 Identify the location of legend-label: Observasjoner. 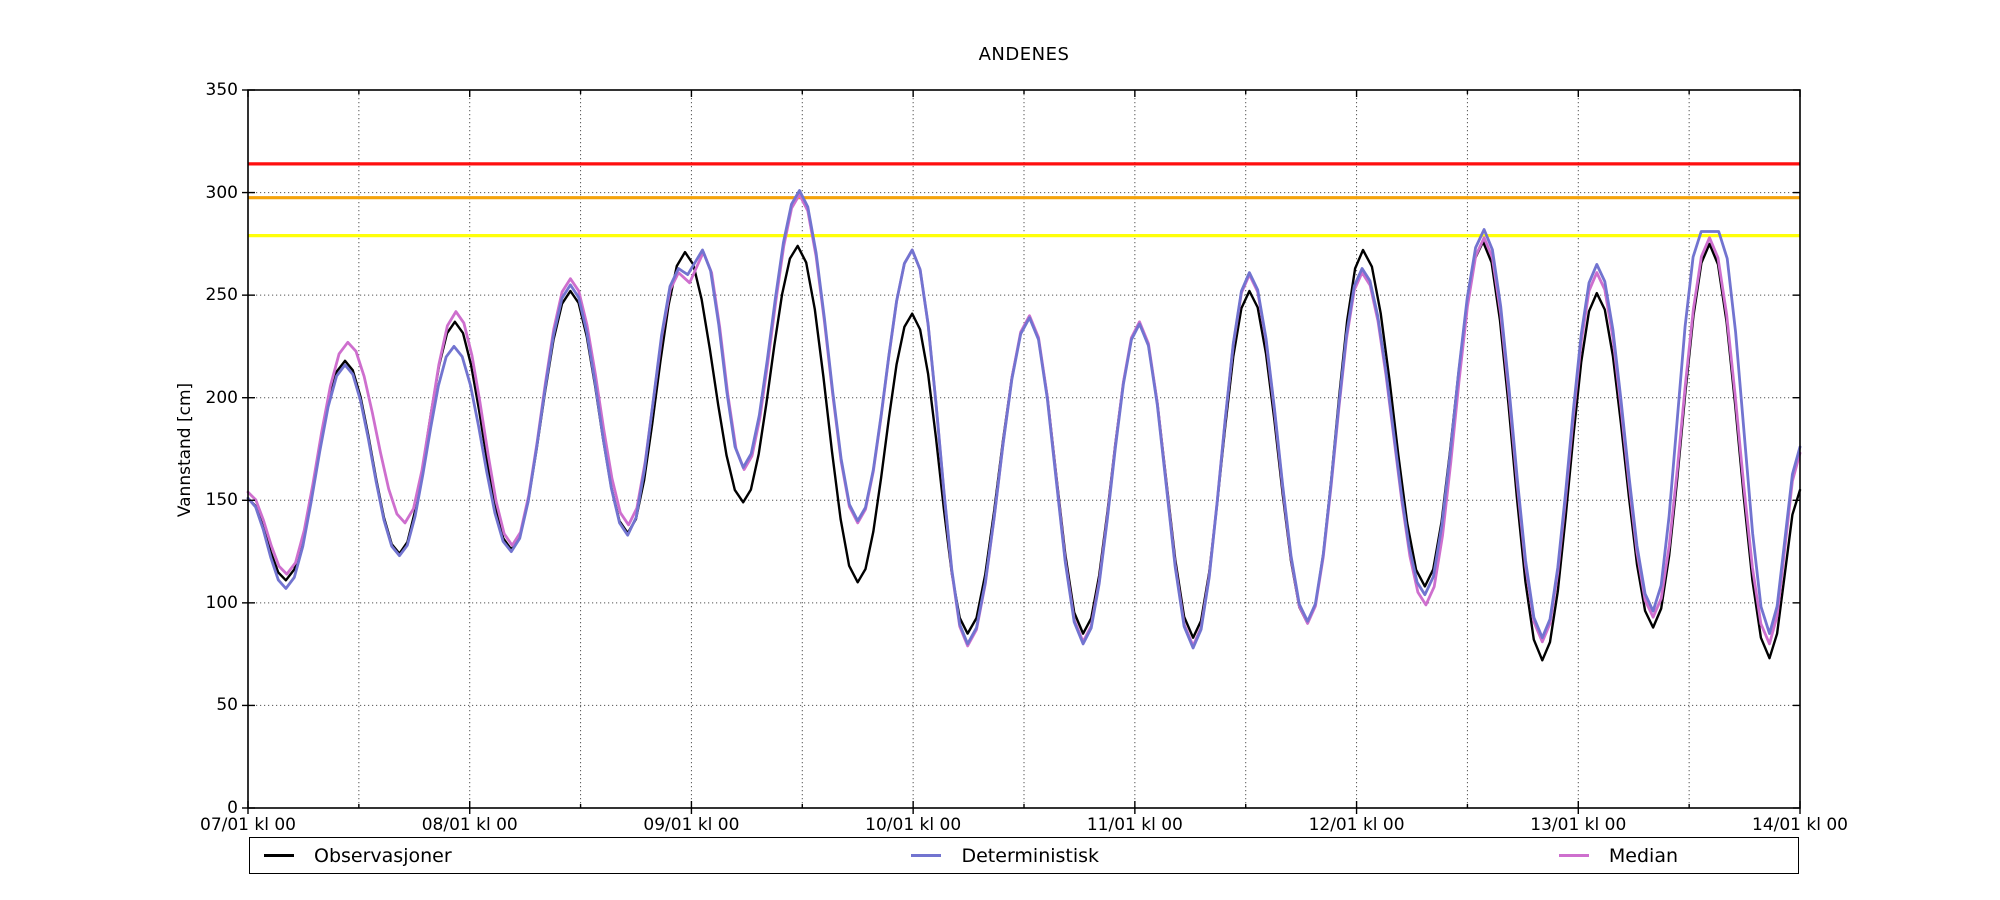
(383, 855).